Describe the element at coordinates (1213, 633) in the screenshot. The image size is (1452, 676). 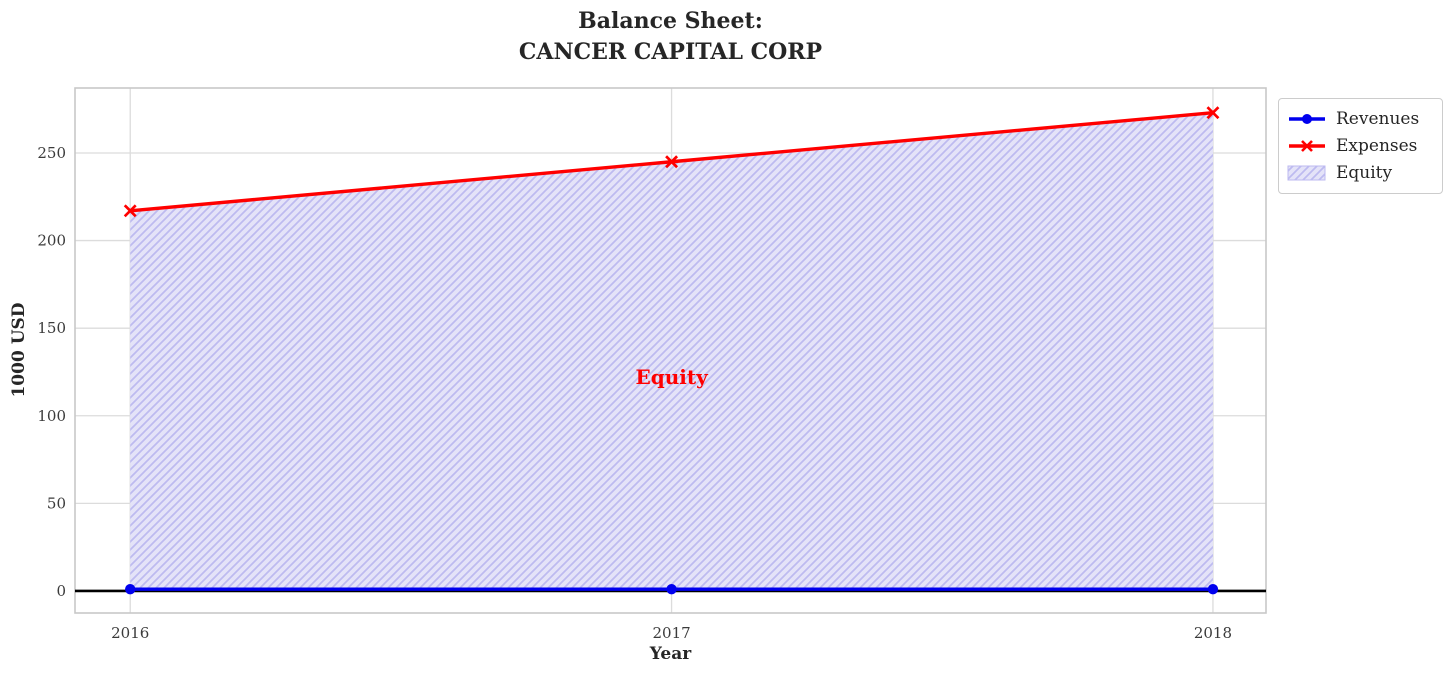
I see `x-tick-label: 2018` at that location.